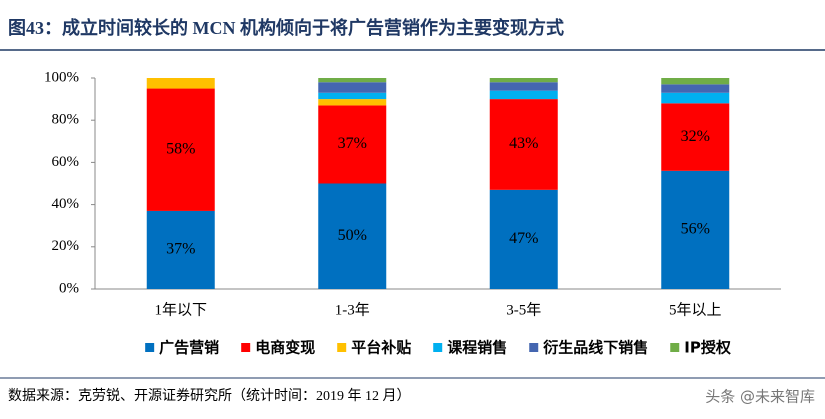  Describe the element at coordinates (180, 309) in the screenshot. I see `x-tick-label: 1年以下` at that location.